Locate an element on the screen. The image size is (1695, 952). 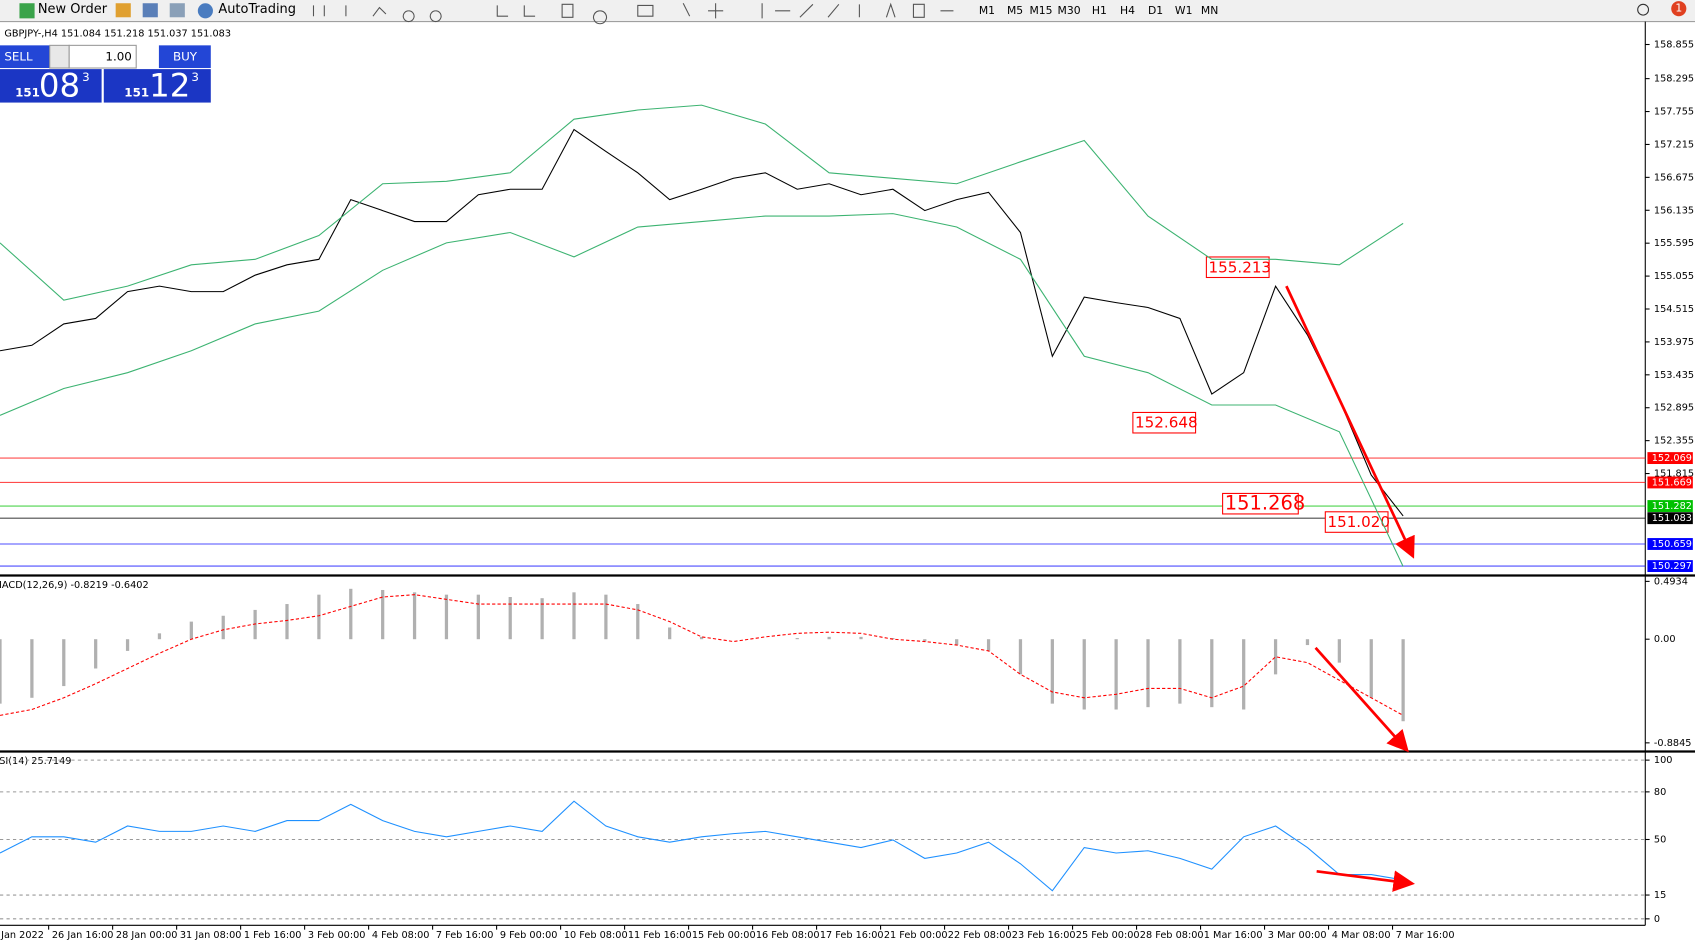
timeframe: D1 is located at coordinates (1155, 10).